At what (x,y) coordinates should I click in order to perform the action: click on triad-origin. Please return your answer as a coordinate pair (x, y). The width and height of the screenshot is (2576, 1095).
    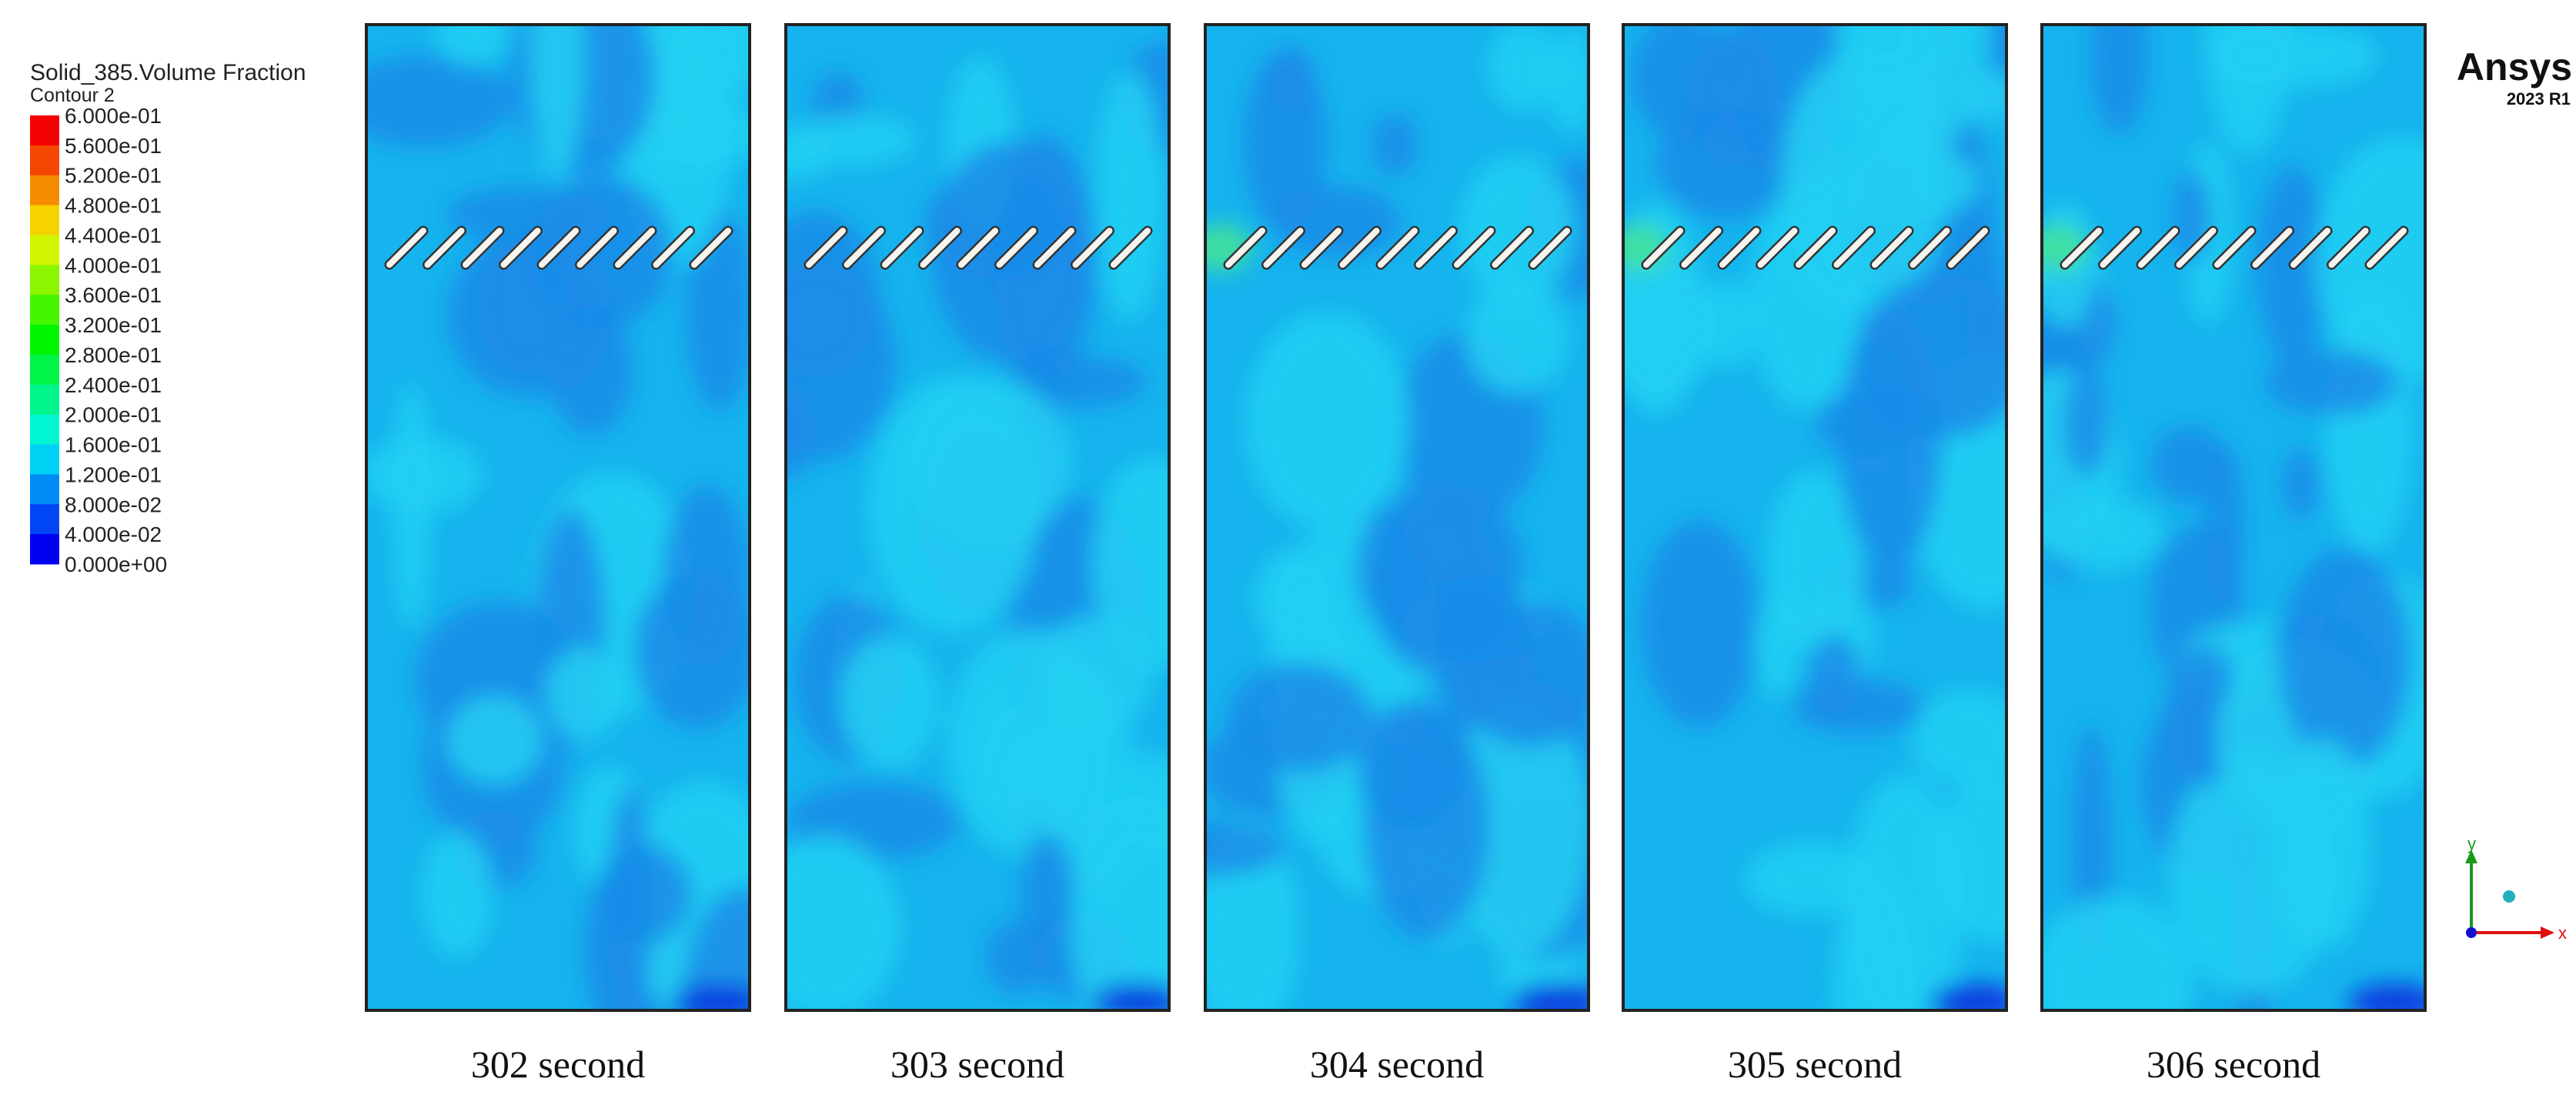
    Looking at the image, I should click on (2471, 932).